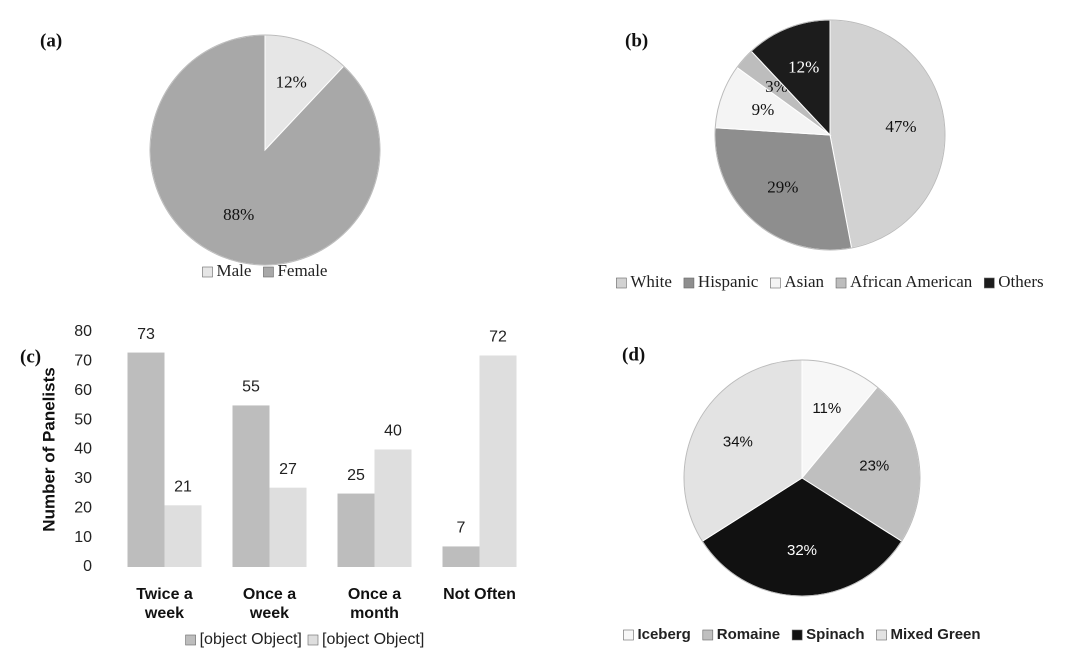 Image resolution: width=1075 pixels, height=650 pixels. Describe the element at coordinates (633, 354) in the screenshot. I see `panel-label: (d)` at that location.